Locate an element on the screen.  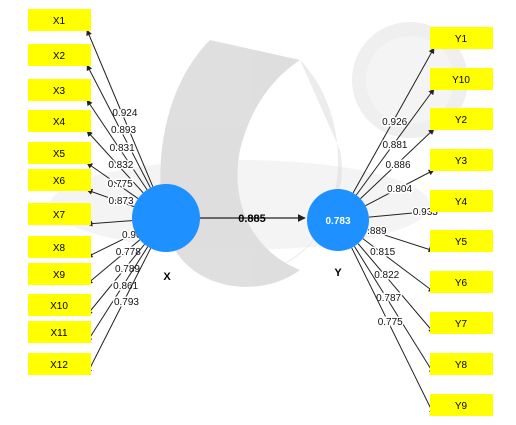
indicator-label-y7: Y7 is located at coordinates (461, 324).